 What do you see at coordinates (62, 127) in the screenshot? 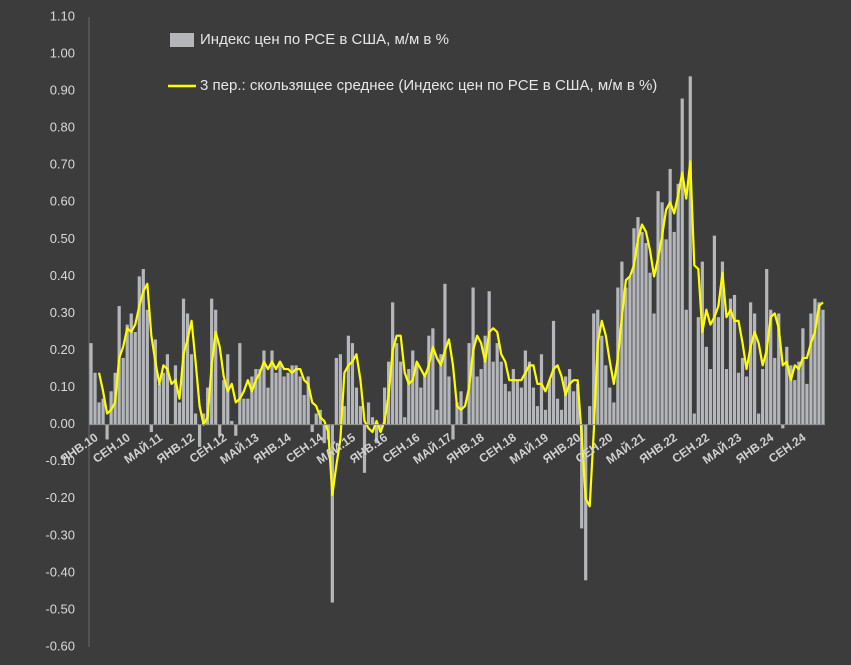
I see `y-tick-label: 0.80` at bounding box center [62, 127].